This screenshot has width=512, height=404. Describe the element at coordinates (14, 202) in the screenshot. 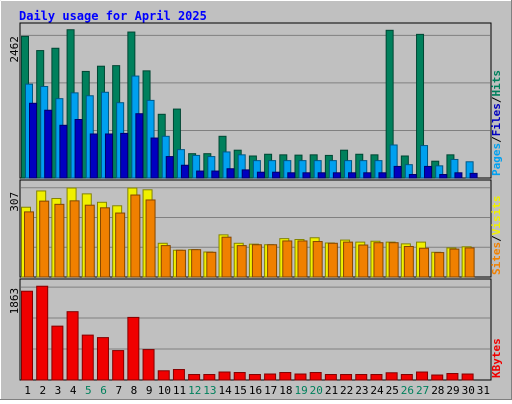

I see `y-max-label: 307` at that location.